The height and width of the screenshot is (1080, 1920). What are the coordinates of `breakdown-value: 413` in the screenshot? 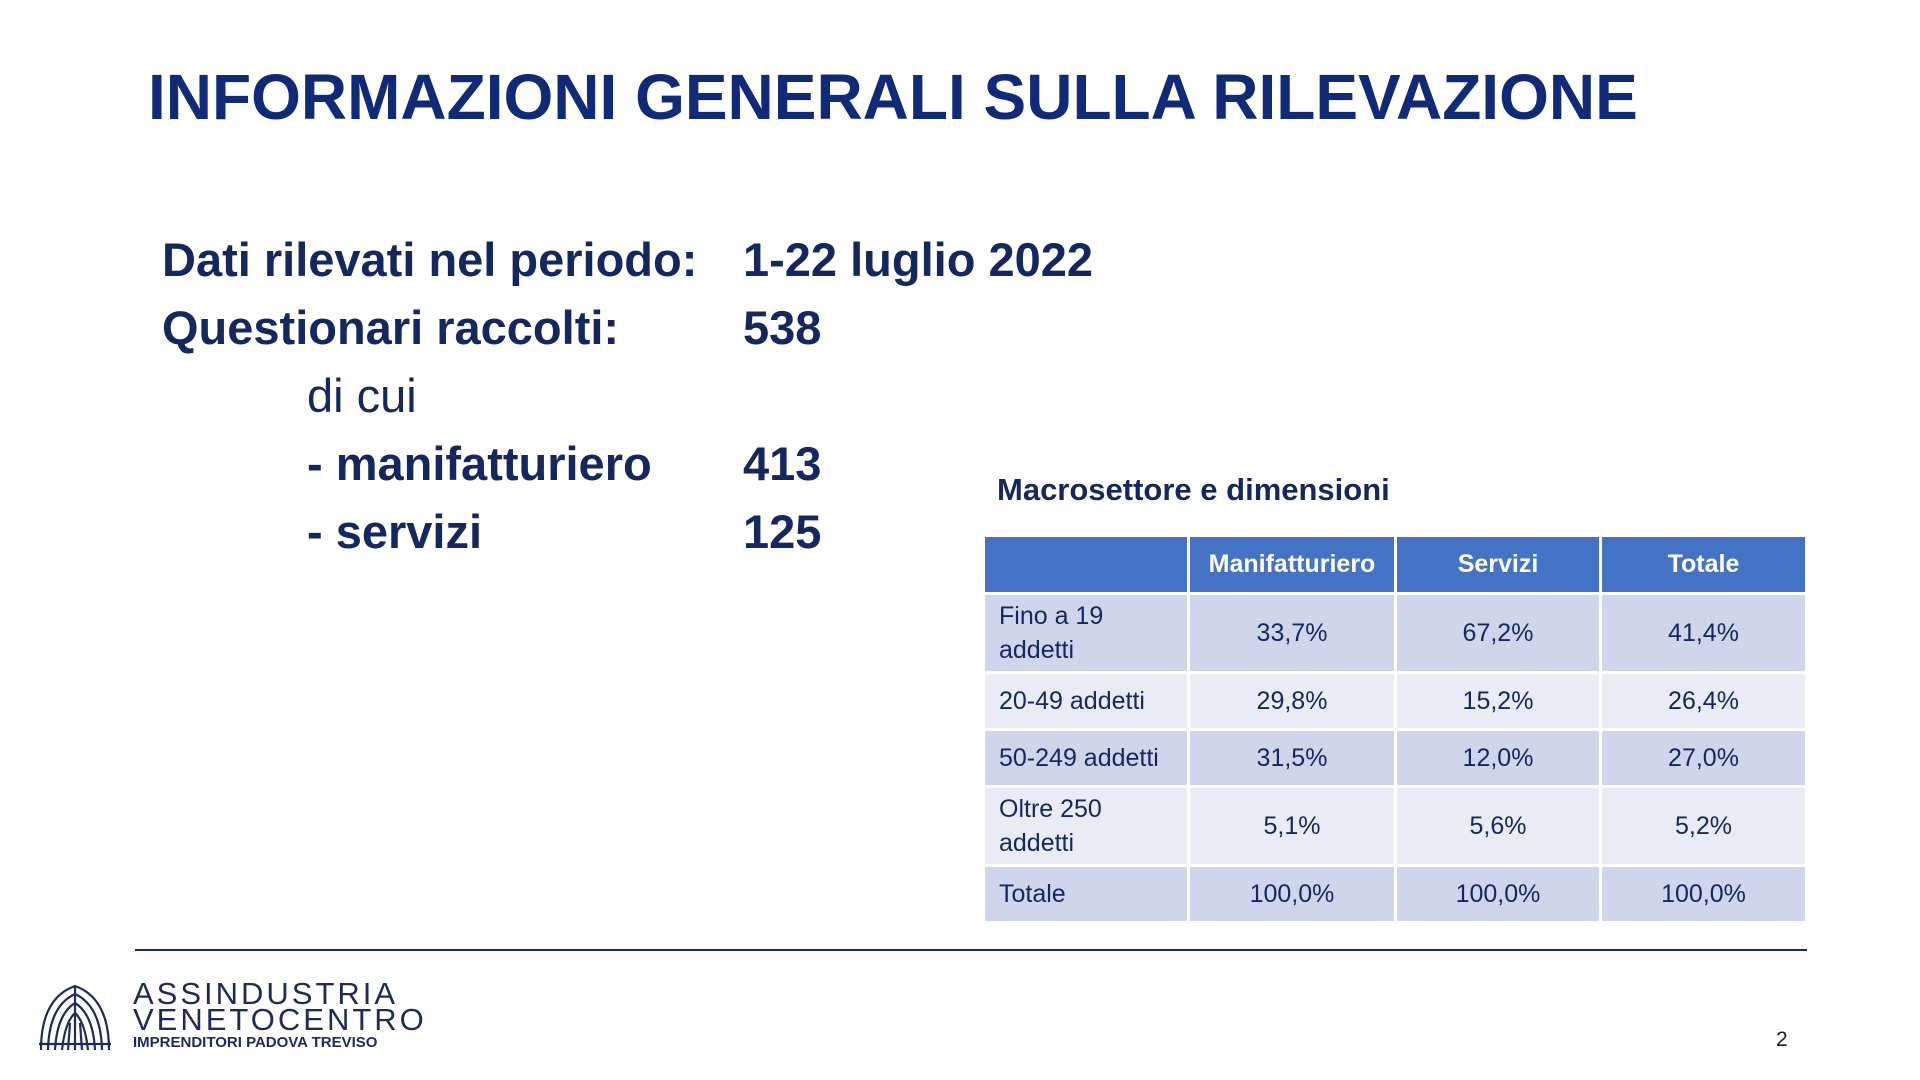 It's located at (782, 463).